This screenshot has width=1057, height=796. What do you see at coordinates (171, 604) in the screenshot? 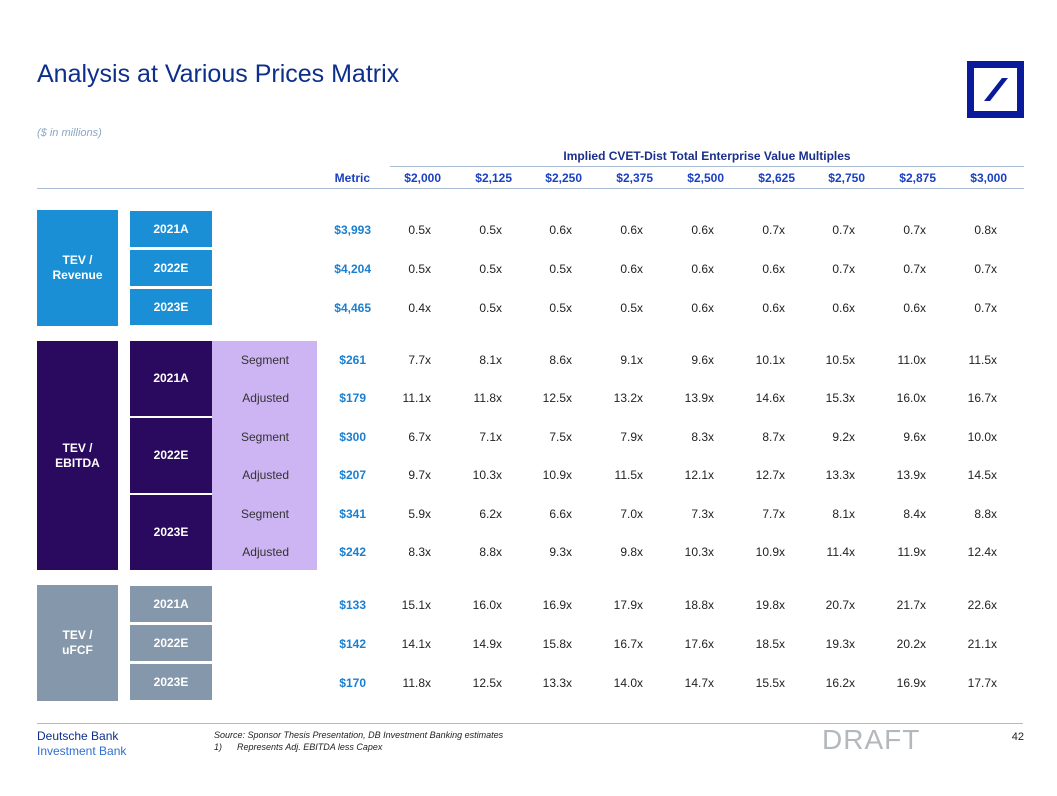
I see `ufcf-year-block: 2021A` at bounding box center [171, 604].